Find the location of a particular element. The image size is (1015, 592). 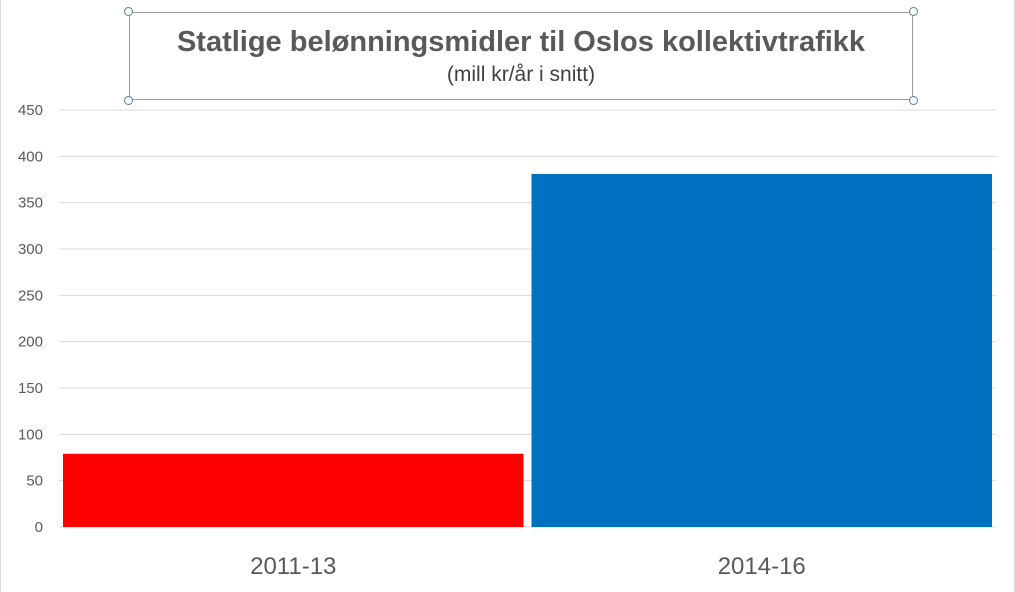

resize-handle-top-left is located at coordinates (128, 11).